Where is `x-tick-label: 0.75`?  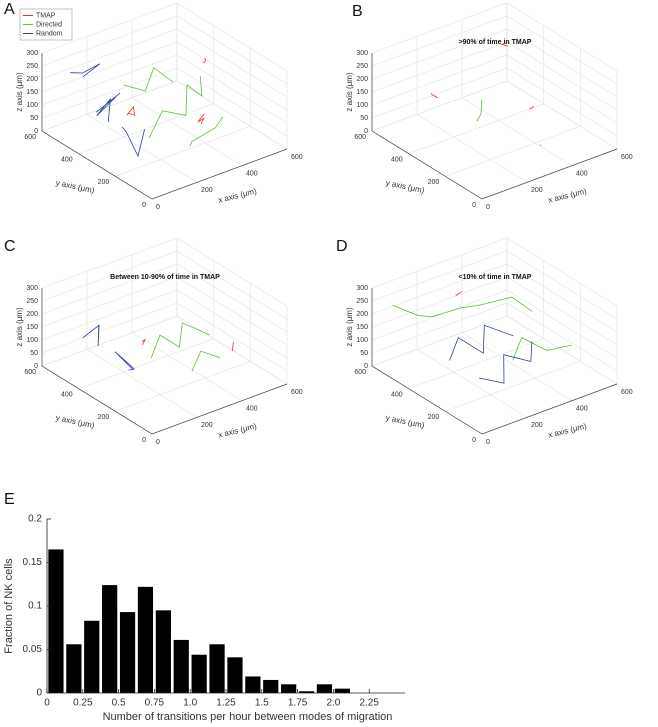 x-tick-label: 0.75 is located at coordinates (155, 703).